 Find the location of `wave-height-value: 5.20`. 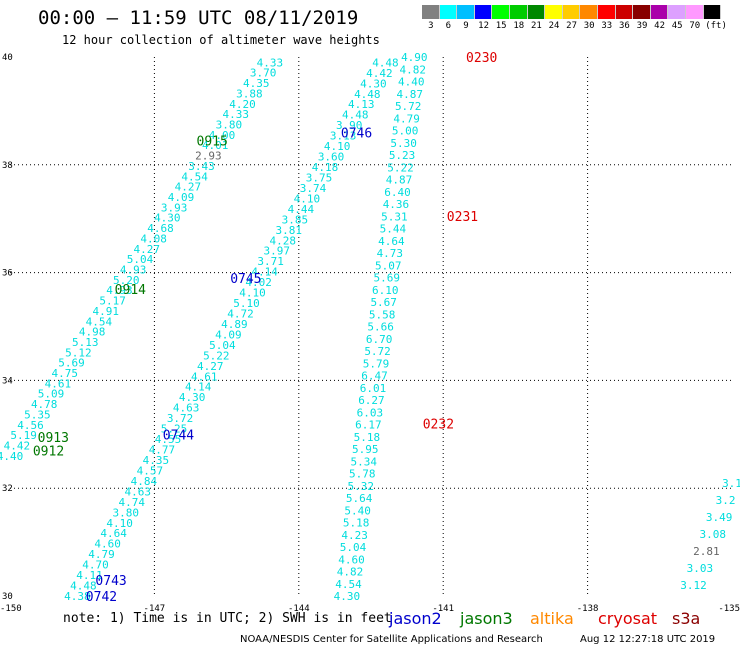

wave-height-value: 5.20 is located at coordinates (126, 280).